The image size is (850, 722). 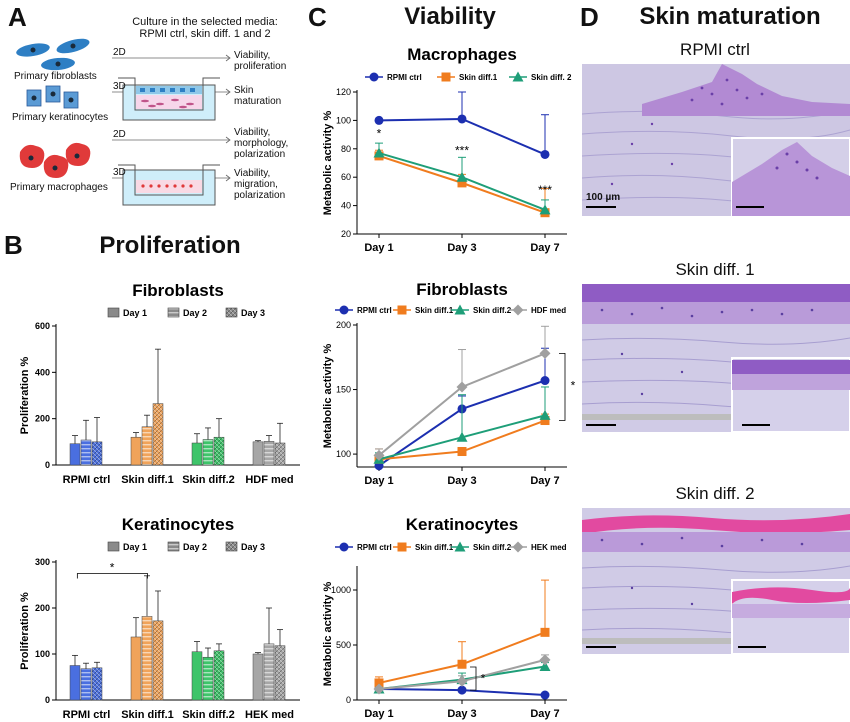 I want to click on y-tick-label: 500, so click(x=343, y=645).